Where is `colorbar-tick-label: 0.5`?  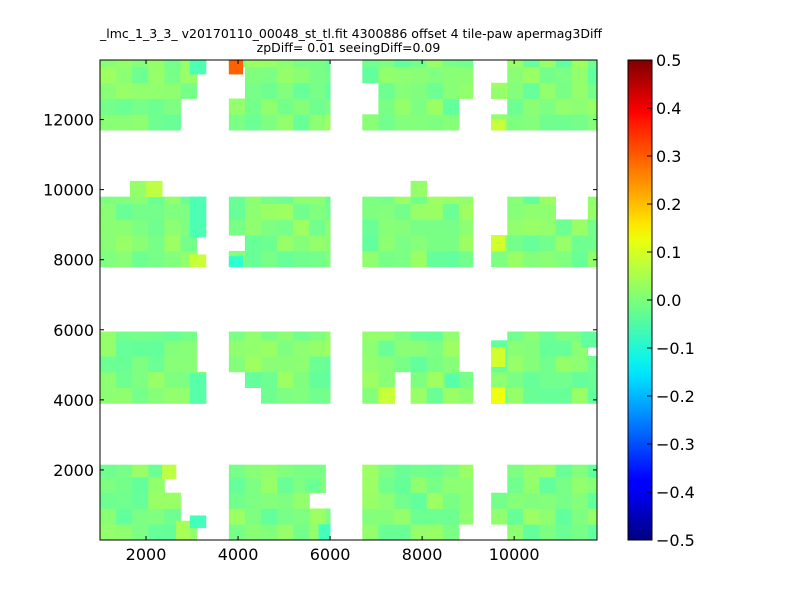
colorbar-tick-label: 0.5 is located at coordinates (668, 60).